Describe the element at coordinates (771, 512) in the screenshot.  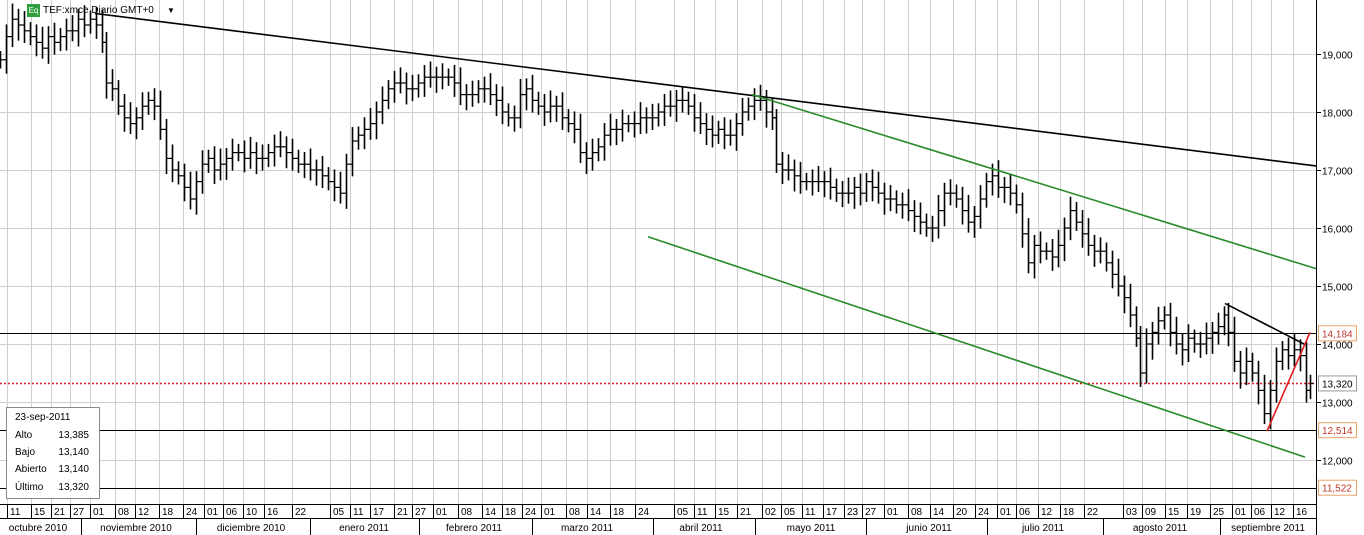
I see `day-tick-label: 02` at that location.